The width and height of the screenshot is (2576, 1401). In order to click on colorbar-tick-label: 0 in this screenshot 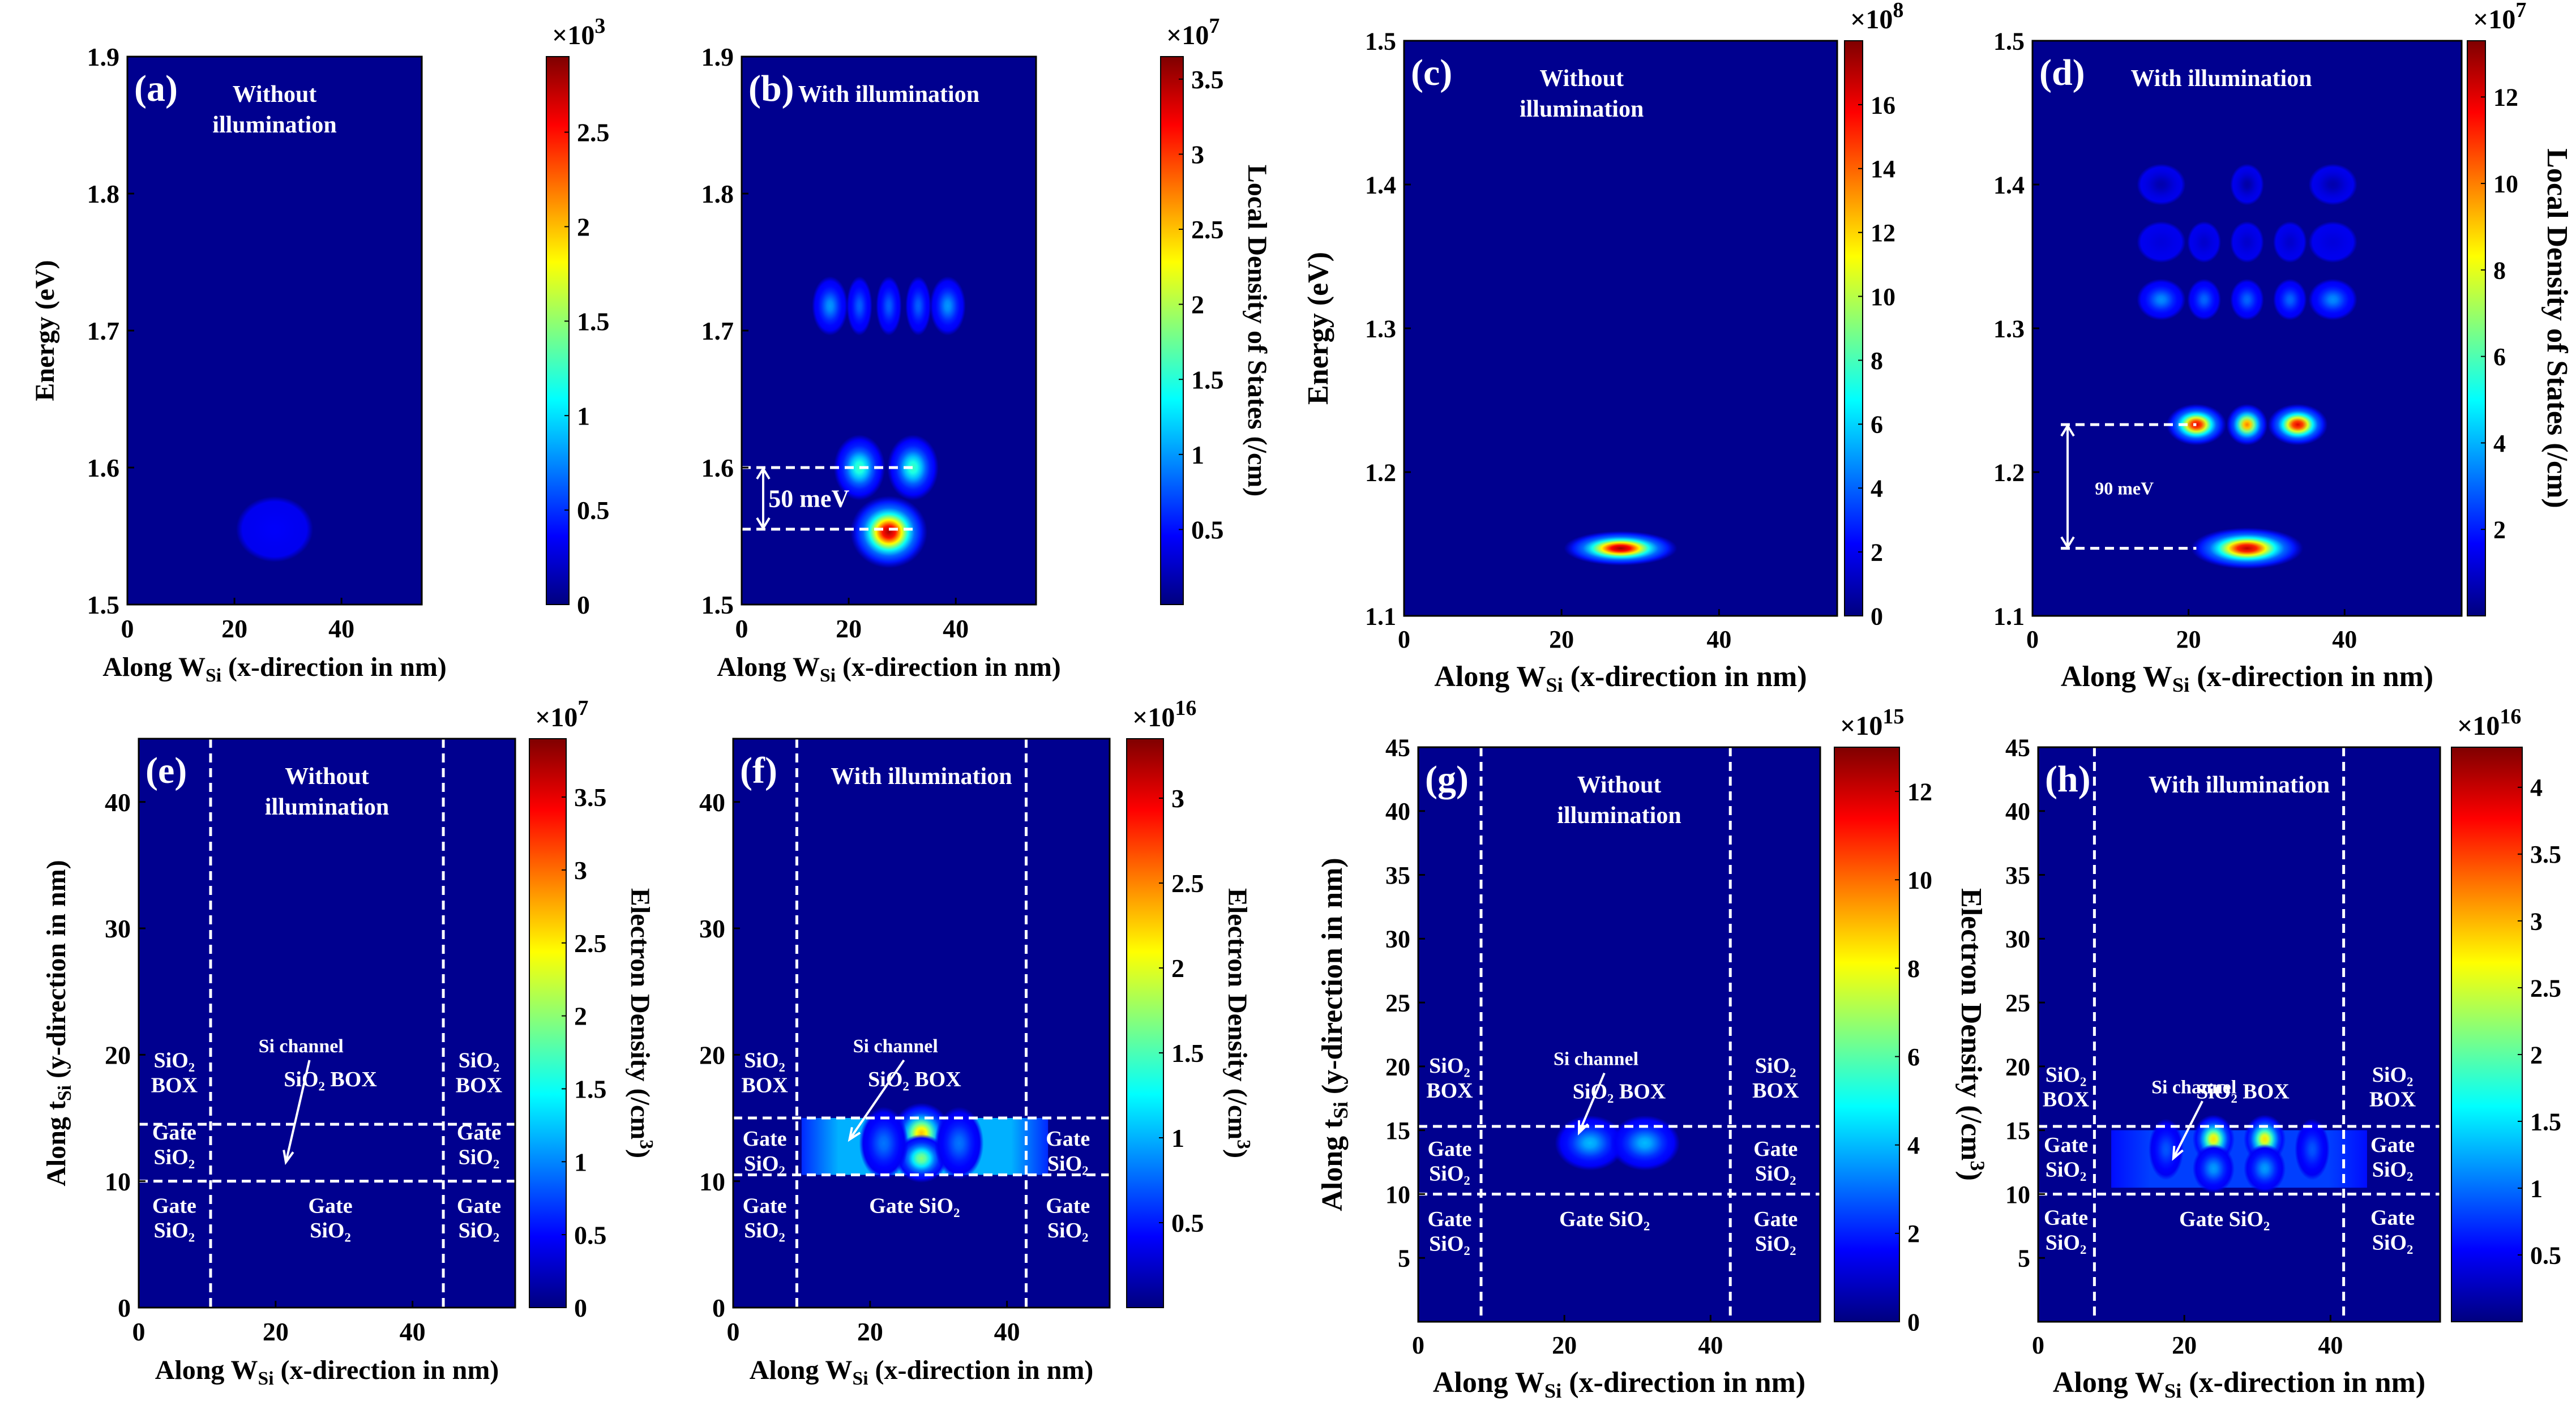, I will do `click(580, 1307)`.